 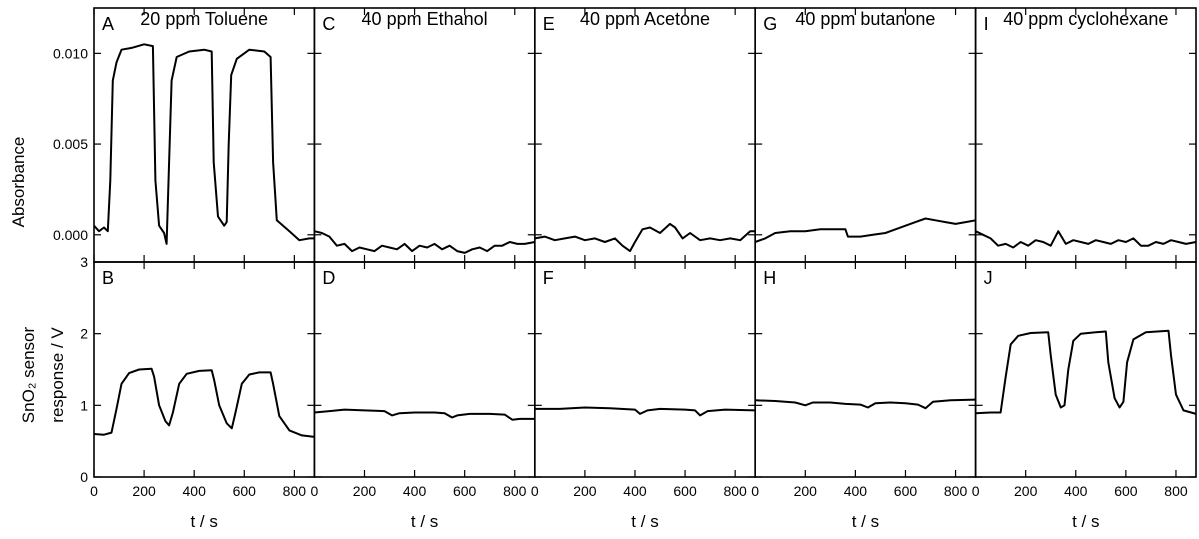 I want to click on panel-letter: A, so click(x=108, y=24).